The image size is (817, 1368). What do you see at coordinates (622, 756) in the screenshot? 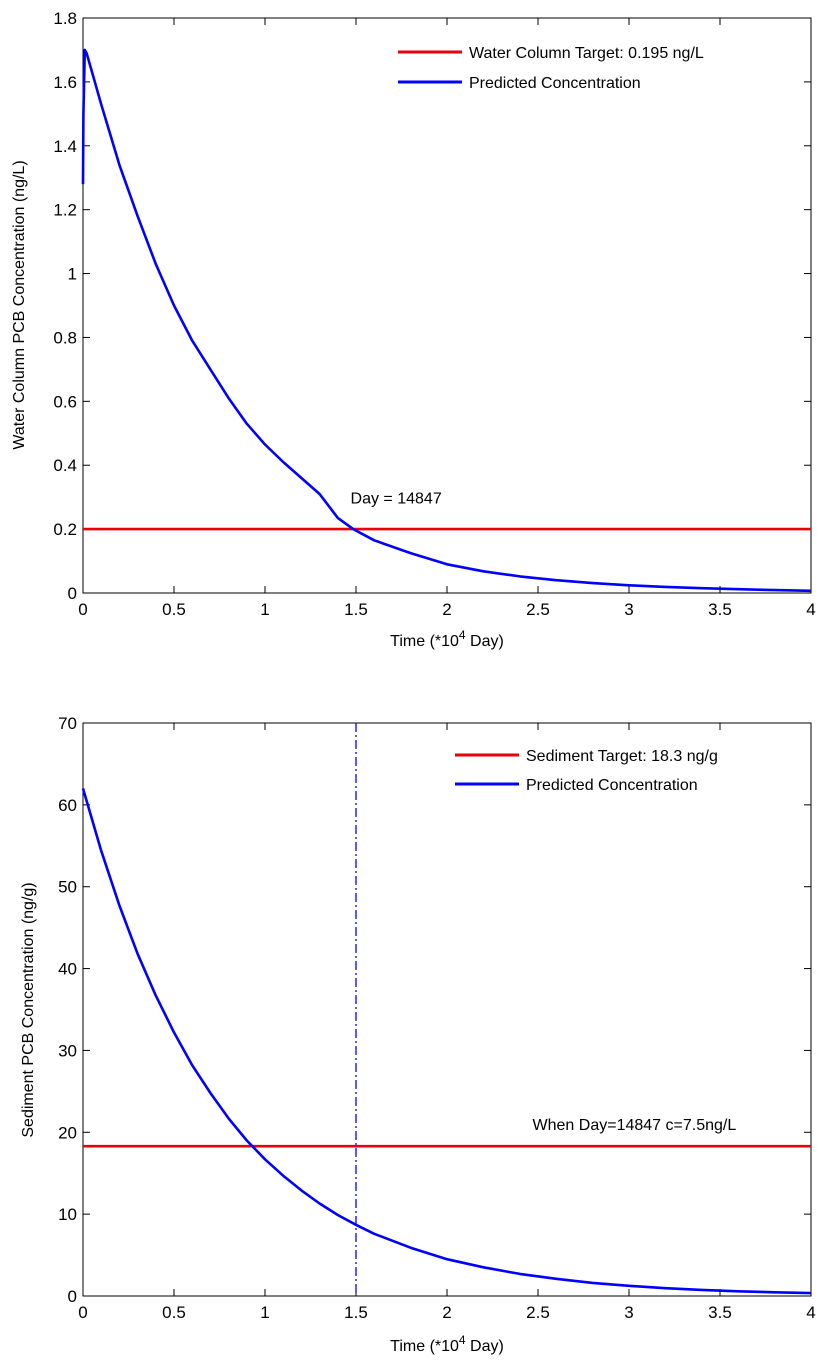
I see `legend-label-target: Sediment Target: 18.3 ng/g` at bounding box center [622, 756].